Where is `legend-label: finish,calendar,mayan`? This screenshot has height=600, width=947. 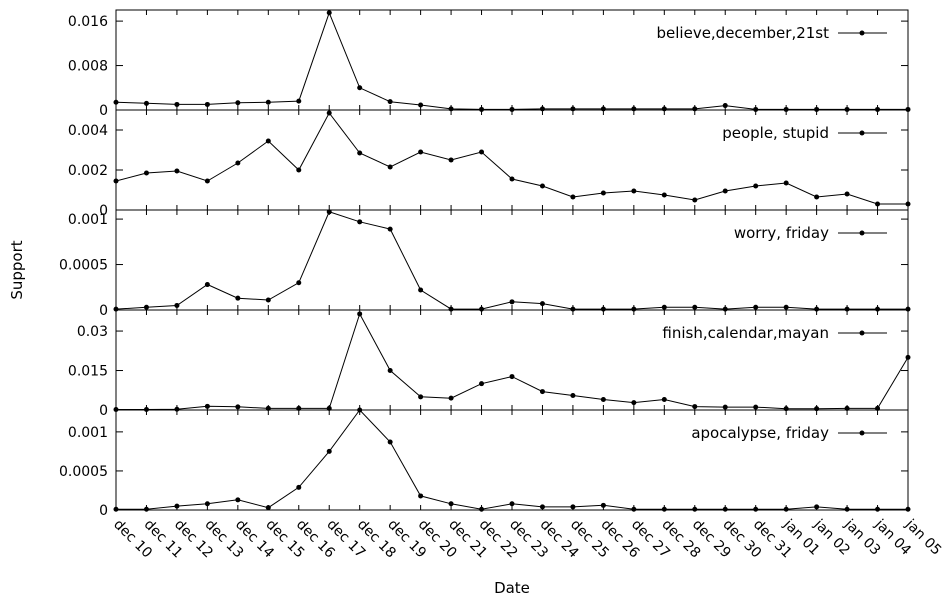
legend-label: finish,calendar,mayan is located at coordinates (745, 333).